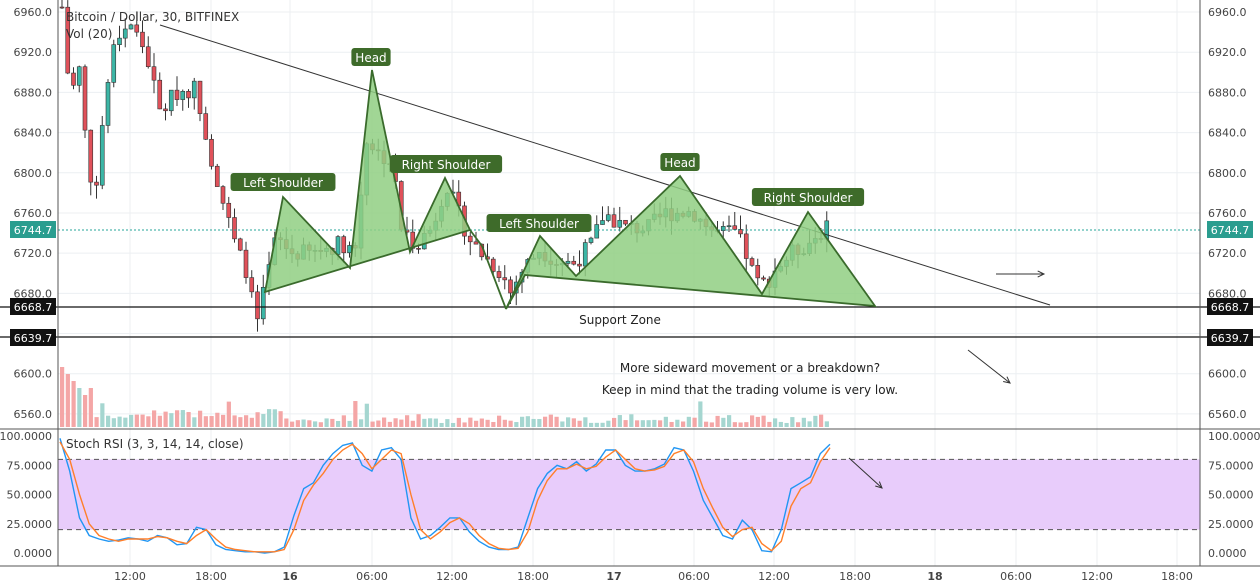  Describe the element at coordinates (1227, 293) in the screenshot. I see `y-tick-label-right: 6680.0` at that location.